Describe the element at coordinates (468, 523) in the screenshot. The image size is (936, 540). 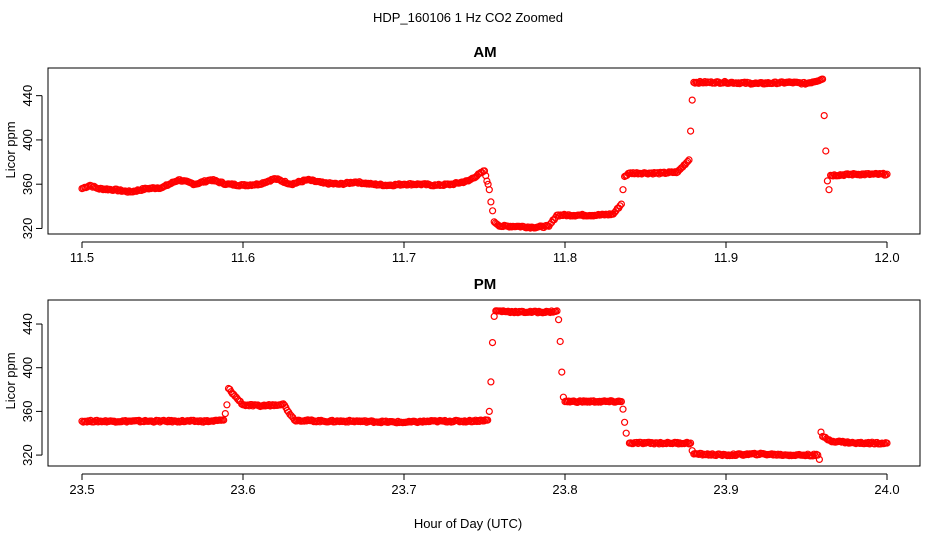
I see `x-axis-label: Hour of Day (UTC)` at that location.